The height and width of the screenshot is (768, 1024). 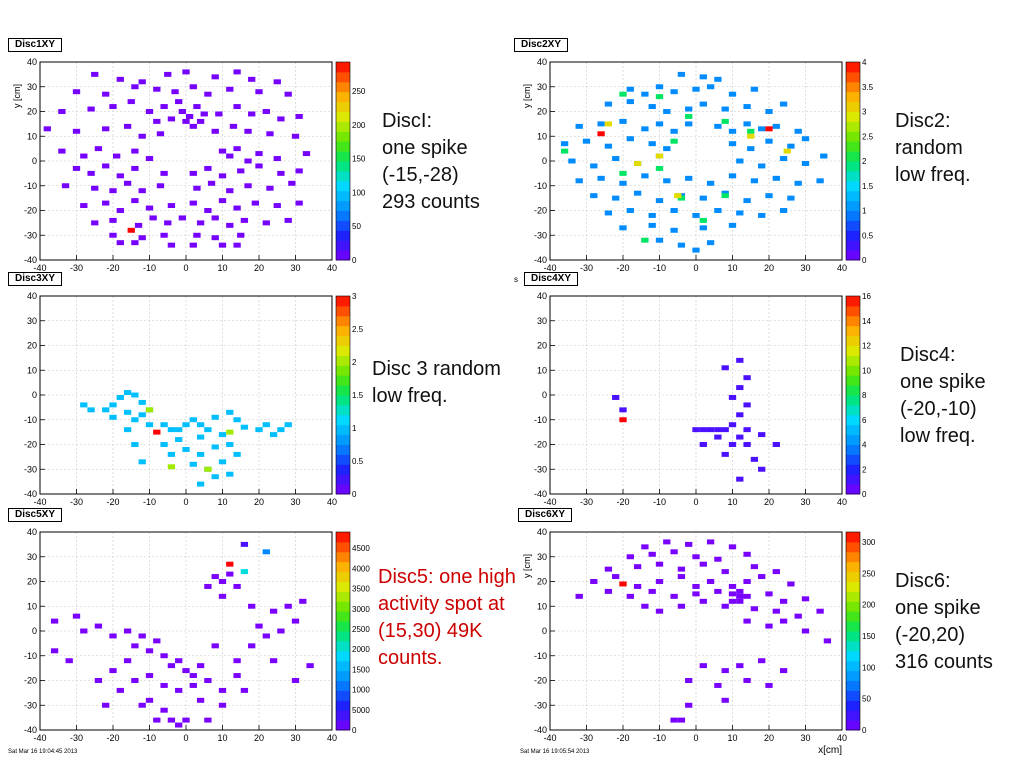 I want to click on x-tick-label: 20, so click(x=259, y=502).